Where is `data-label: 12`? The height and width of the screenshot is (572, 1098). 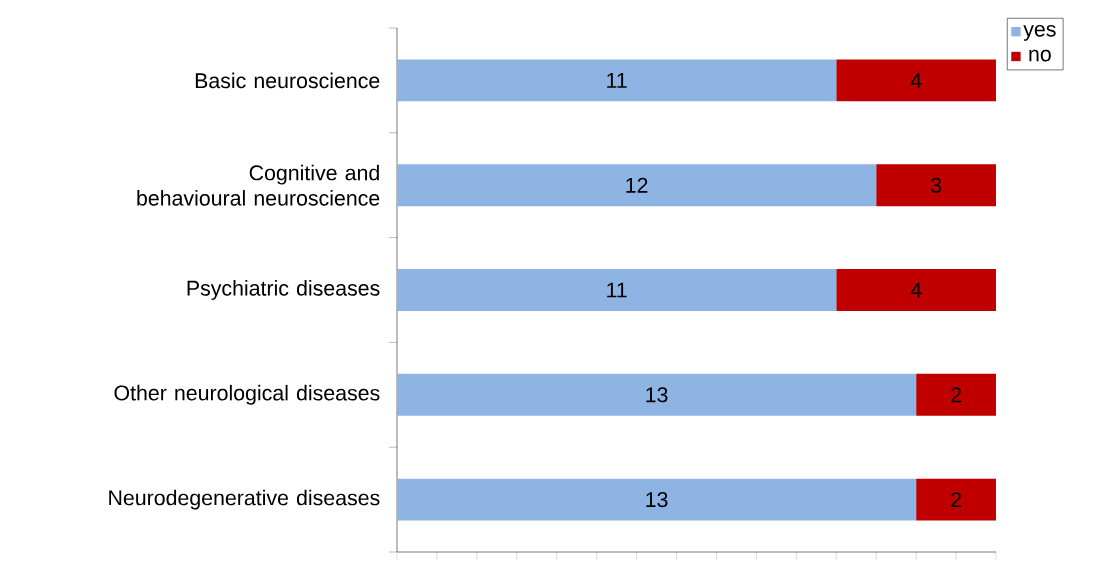 data-label: 12 is located at coordinates (637, 185).